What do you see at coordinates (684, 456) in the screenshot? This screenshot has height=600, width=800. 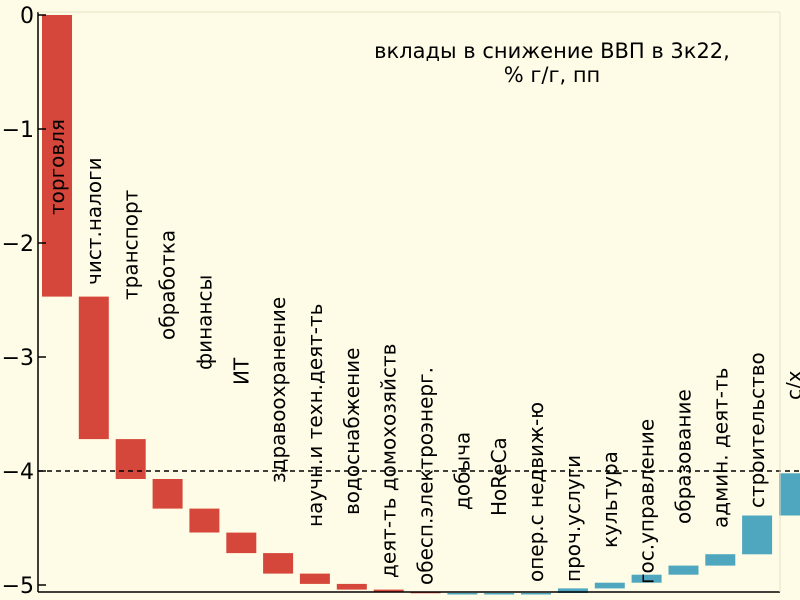 I see `category-label-17: образование` at bounding box center [684, 456].